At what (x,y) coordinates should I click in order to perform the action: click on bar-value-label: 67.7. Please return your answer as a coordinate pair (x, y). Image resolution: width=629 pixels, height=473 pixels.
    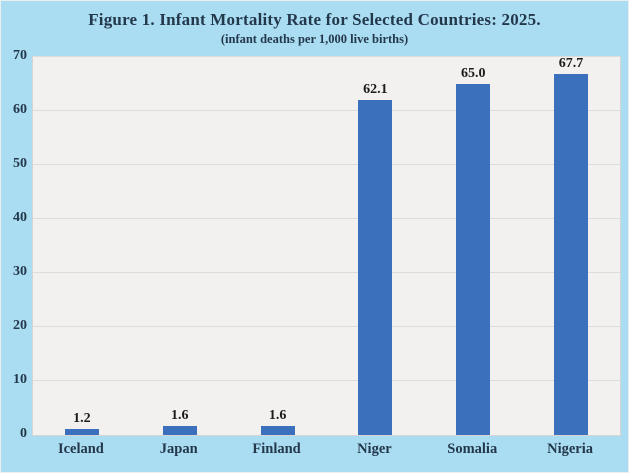
    Looking at the image, I should click on (571, 63).